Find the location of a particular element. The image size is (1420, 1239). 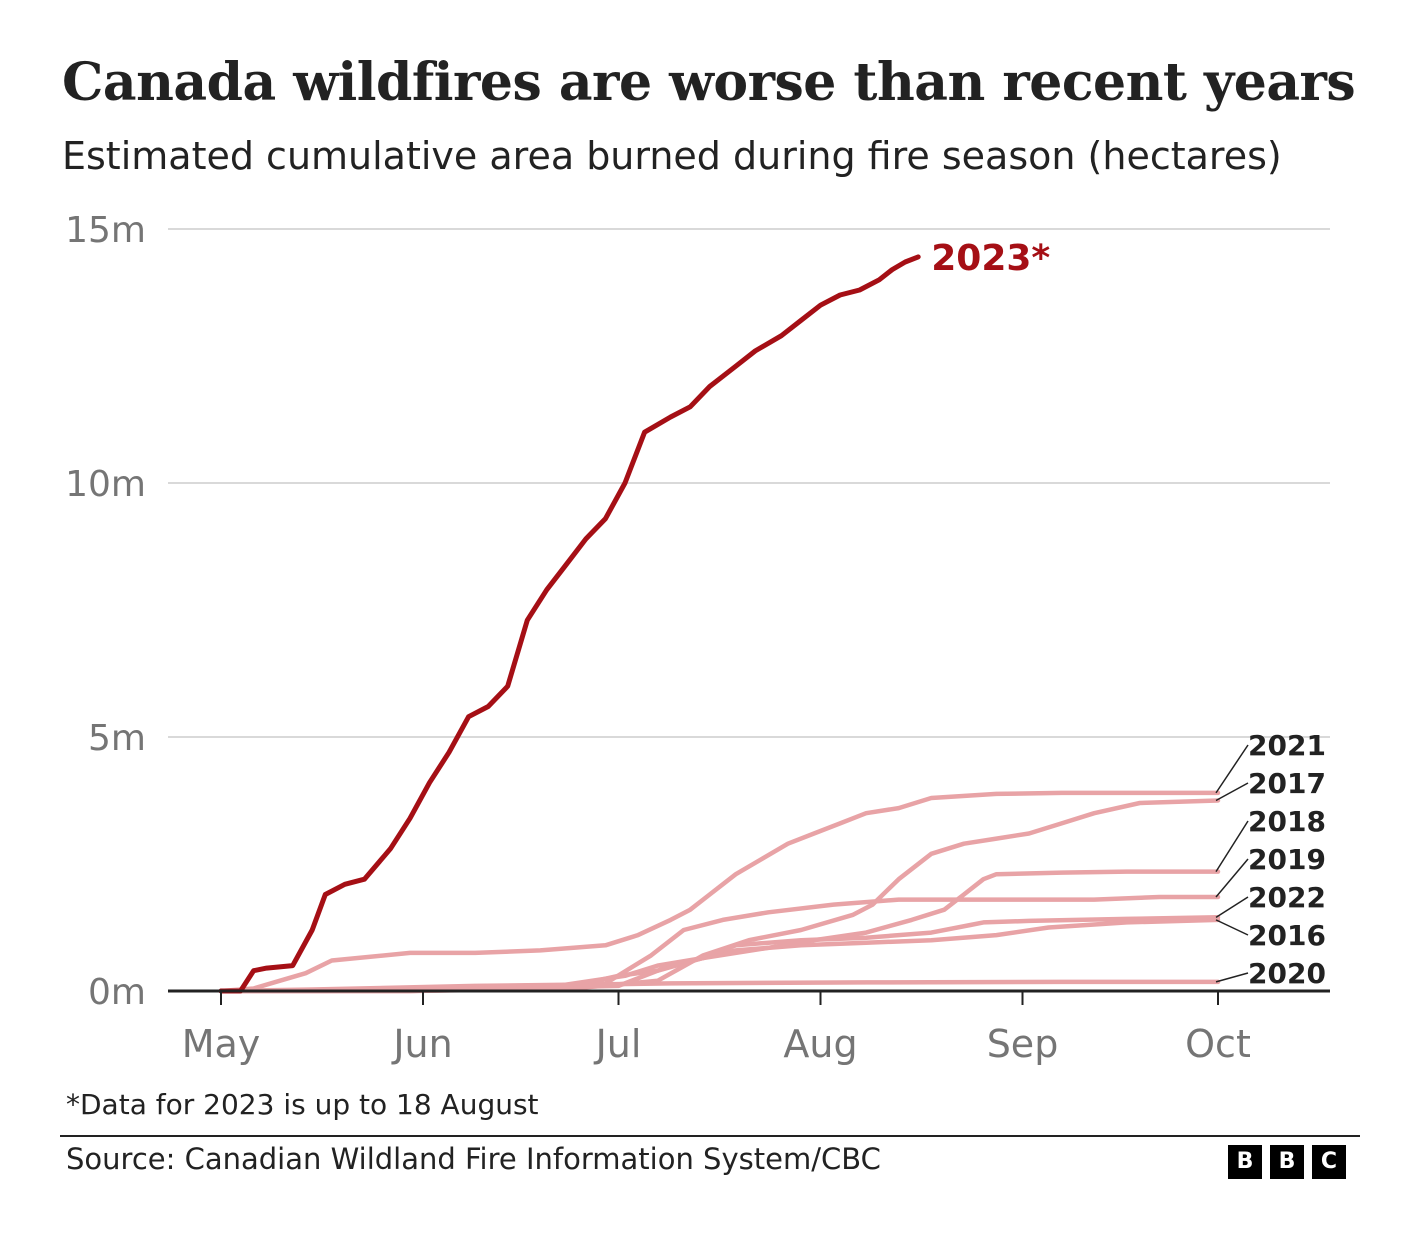

x-axis: May Jun Jul Aug Sep Oct is located at coordinates (749, 1027).